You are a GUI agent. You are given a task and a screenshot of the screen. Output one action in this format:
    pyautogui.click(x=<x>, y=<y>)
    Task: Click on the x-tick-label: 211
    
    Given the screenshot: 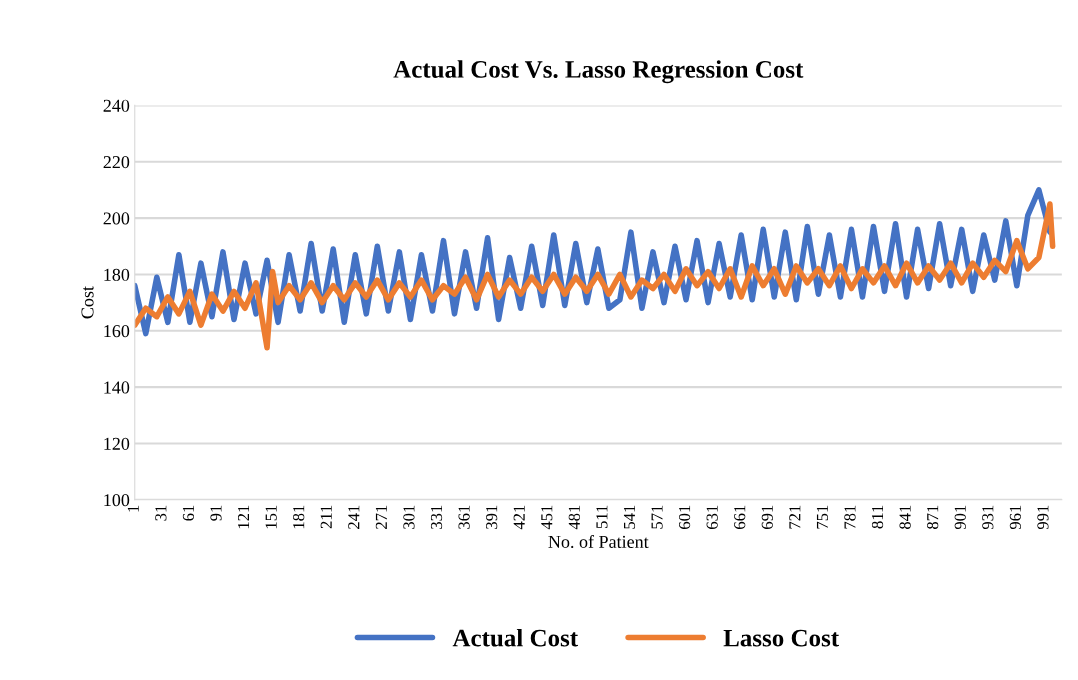 What is the action you would take?
    pyautogui.click(x=326, y=517)
    